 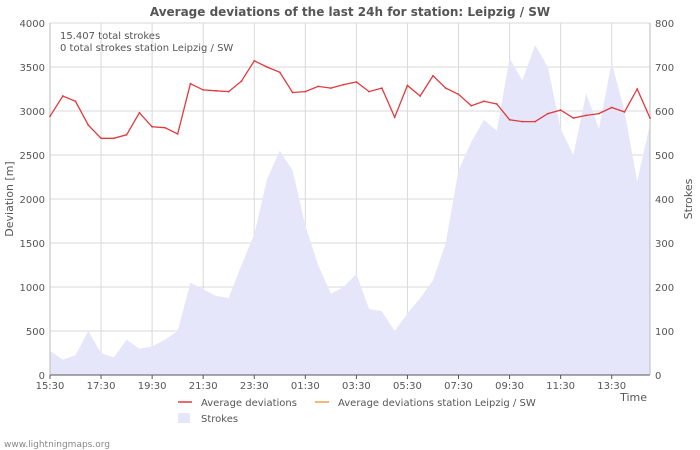 What do you see at coordinates (633, 397) in the screenshot?
I see `x-axis-label: Time` at bounding box center [633, 397].